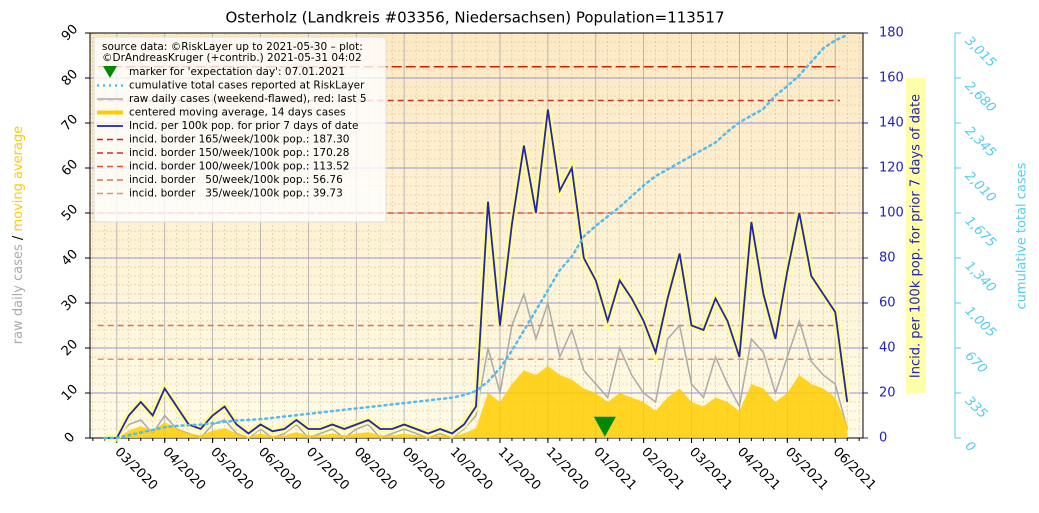 The width and height of the screenshot is (1039, 513). I want to click on x-tick-label: 09/2020, so click(423, 469).